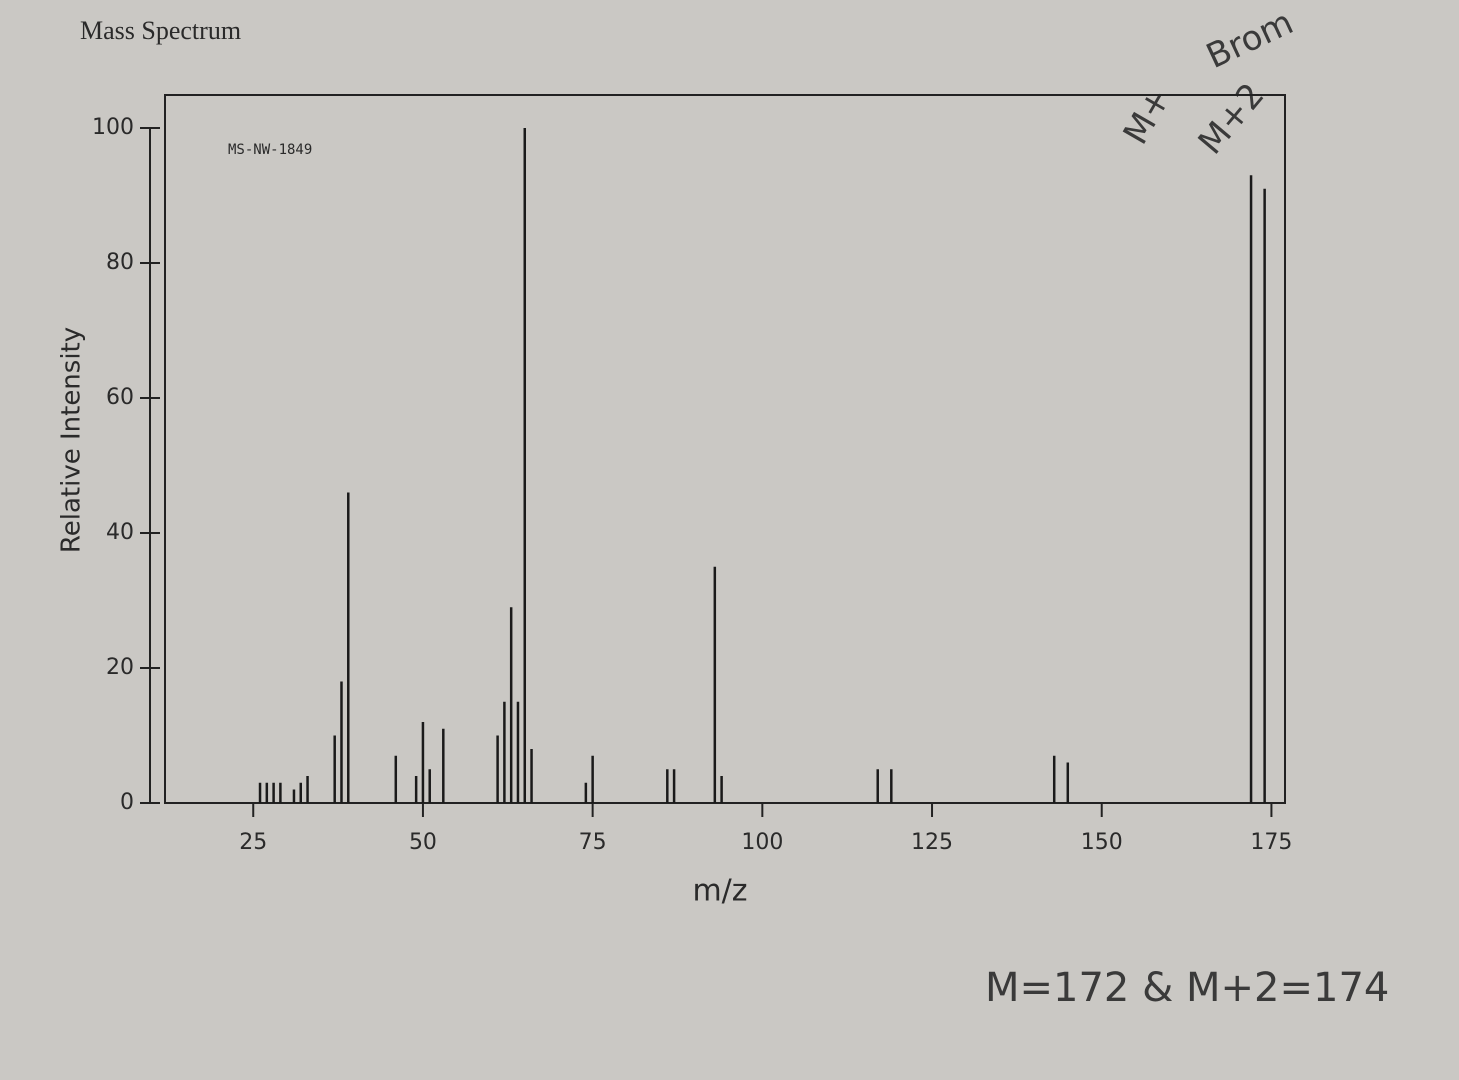 The height and width of the screenshot is (1080, 1459). I want to click on chart-title: Mass Spectrum, so click(160, 30).